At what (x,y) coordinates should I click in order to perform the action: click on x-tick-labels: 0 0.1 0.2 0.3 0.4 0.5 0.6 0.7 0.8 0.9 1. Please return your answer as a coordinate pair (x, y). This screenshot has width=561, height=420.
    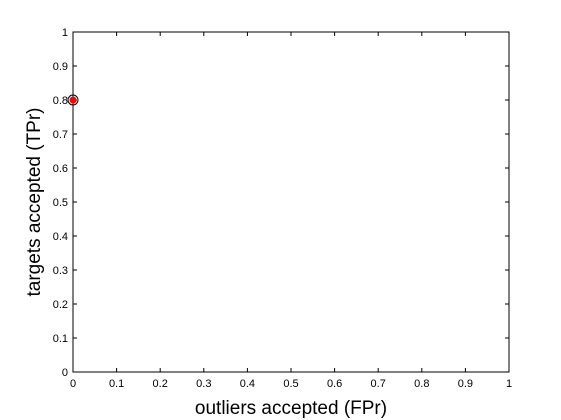
    Looking at the image, I should click on (291, 384).